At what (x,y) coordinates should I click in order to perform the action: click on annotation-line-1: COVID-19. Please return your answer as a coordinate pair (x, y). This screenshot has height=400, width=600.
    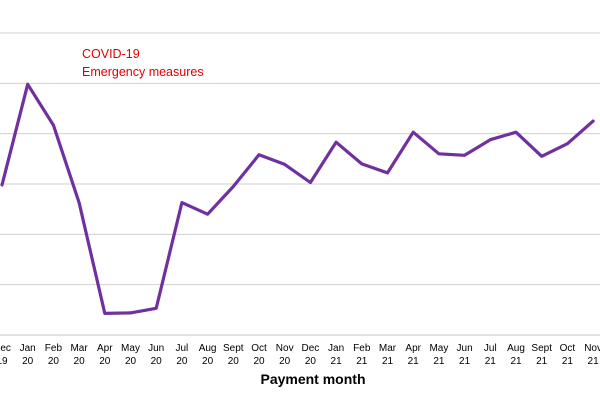
    Looking at the image, I should click on (111, 54).